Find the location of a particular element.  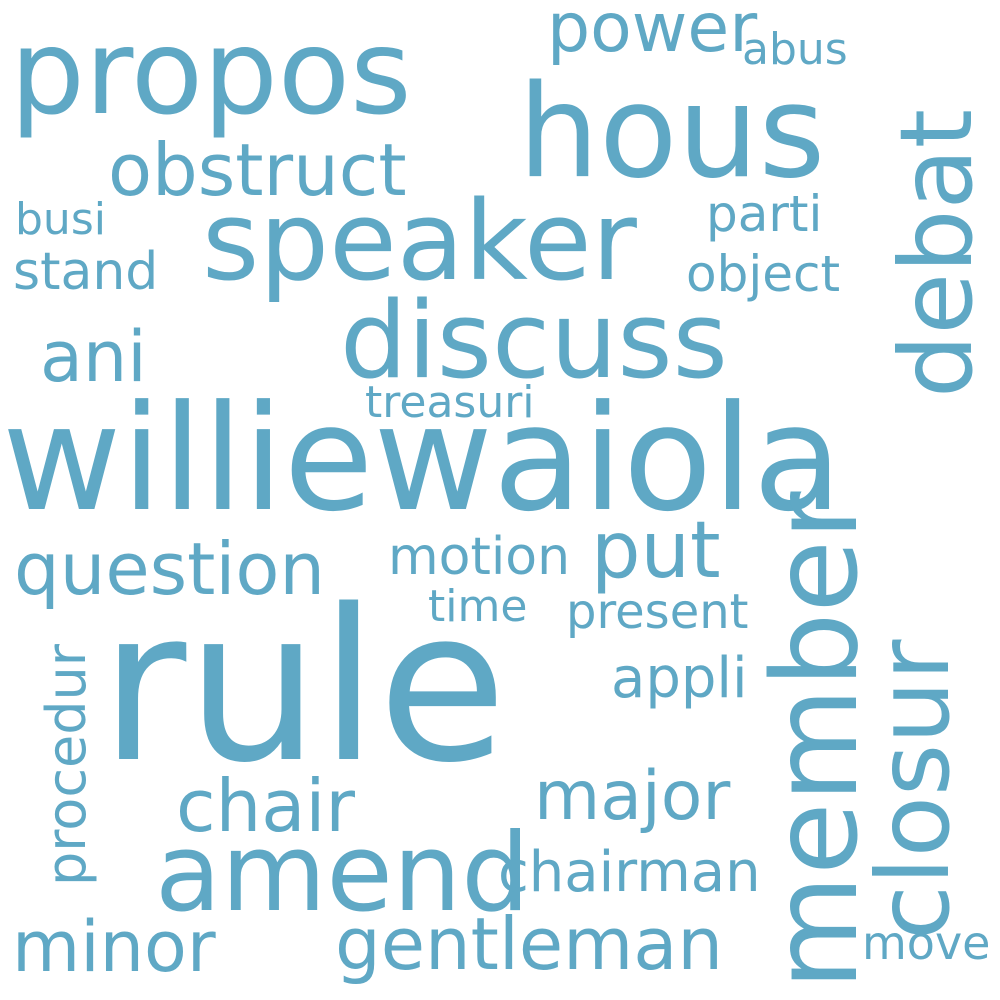

word-obstruct: obstruct is located at coordinates (257, 170).